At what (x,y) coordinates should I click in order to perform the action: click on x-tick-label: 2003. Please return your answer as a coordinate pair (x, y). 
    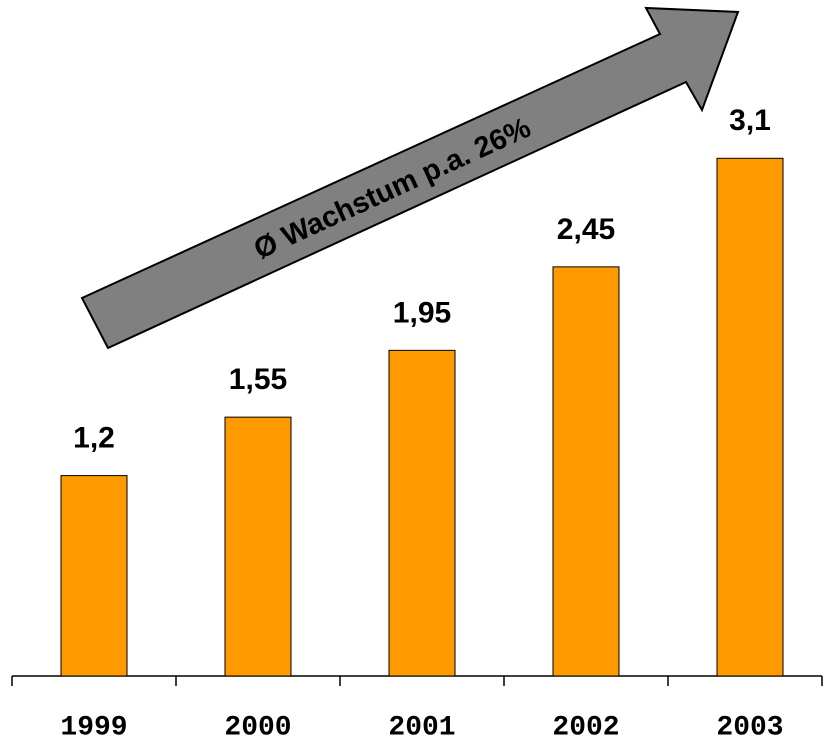
    Looking at the image, I should click on (749, 727).